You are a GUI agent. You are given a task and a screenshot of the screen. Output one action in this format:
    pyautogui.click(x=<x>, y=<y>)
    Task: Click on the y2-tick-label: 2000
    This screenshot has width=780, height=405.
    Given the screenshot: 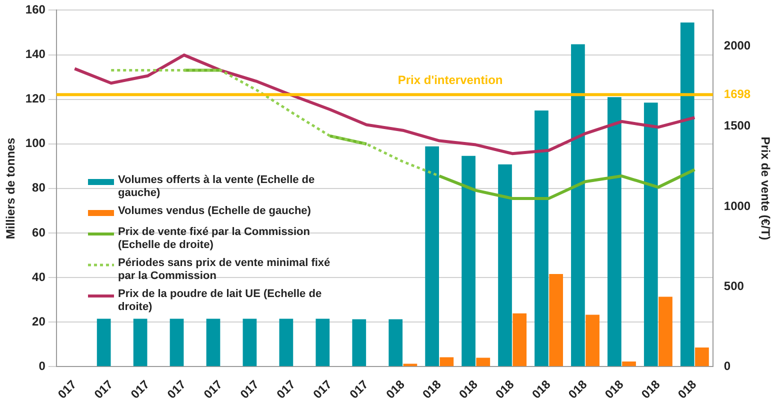 What is the action you would take?
    pyautogui.click(x=737, y=45)
    